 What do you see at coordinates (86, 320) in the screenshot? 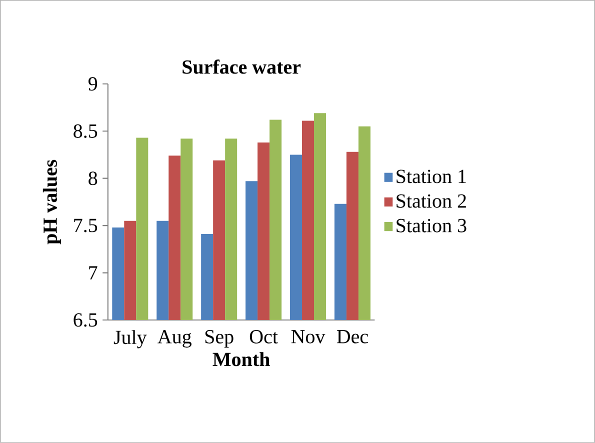
I see `y-tick-label: 6.5` at bounding box center [86, 320].